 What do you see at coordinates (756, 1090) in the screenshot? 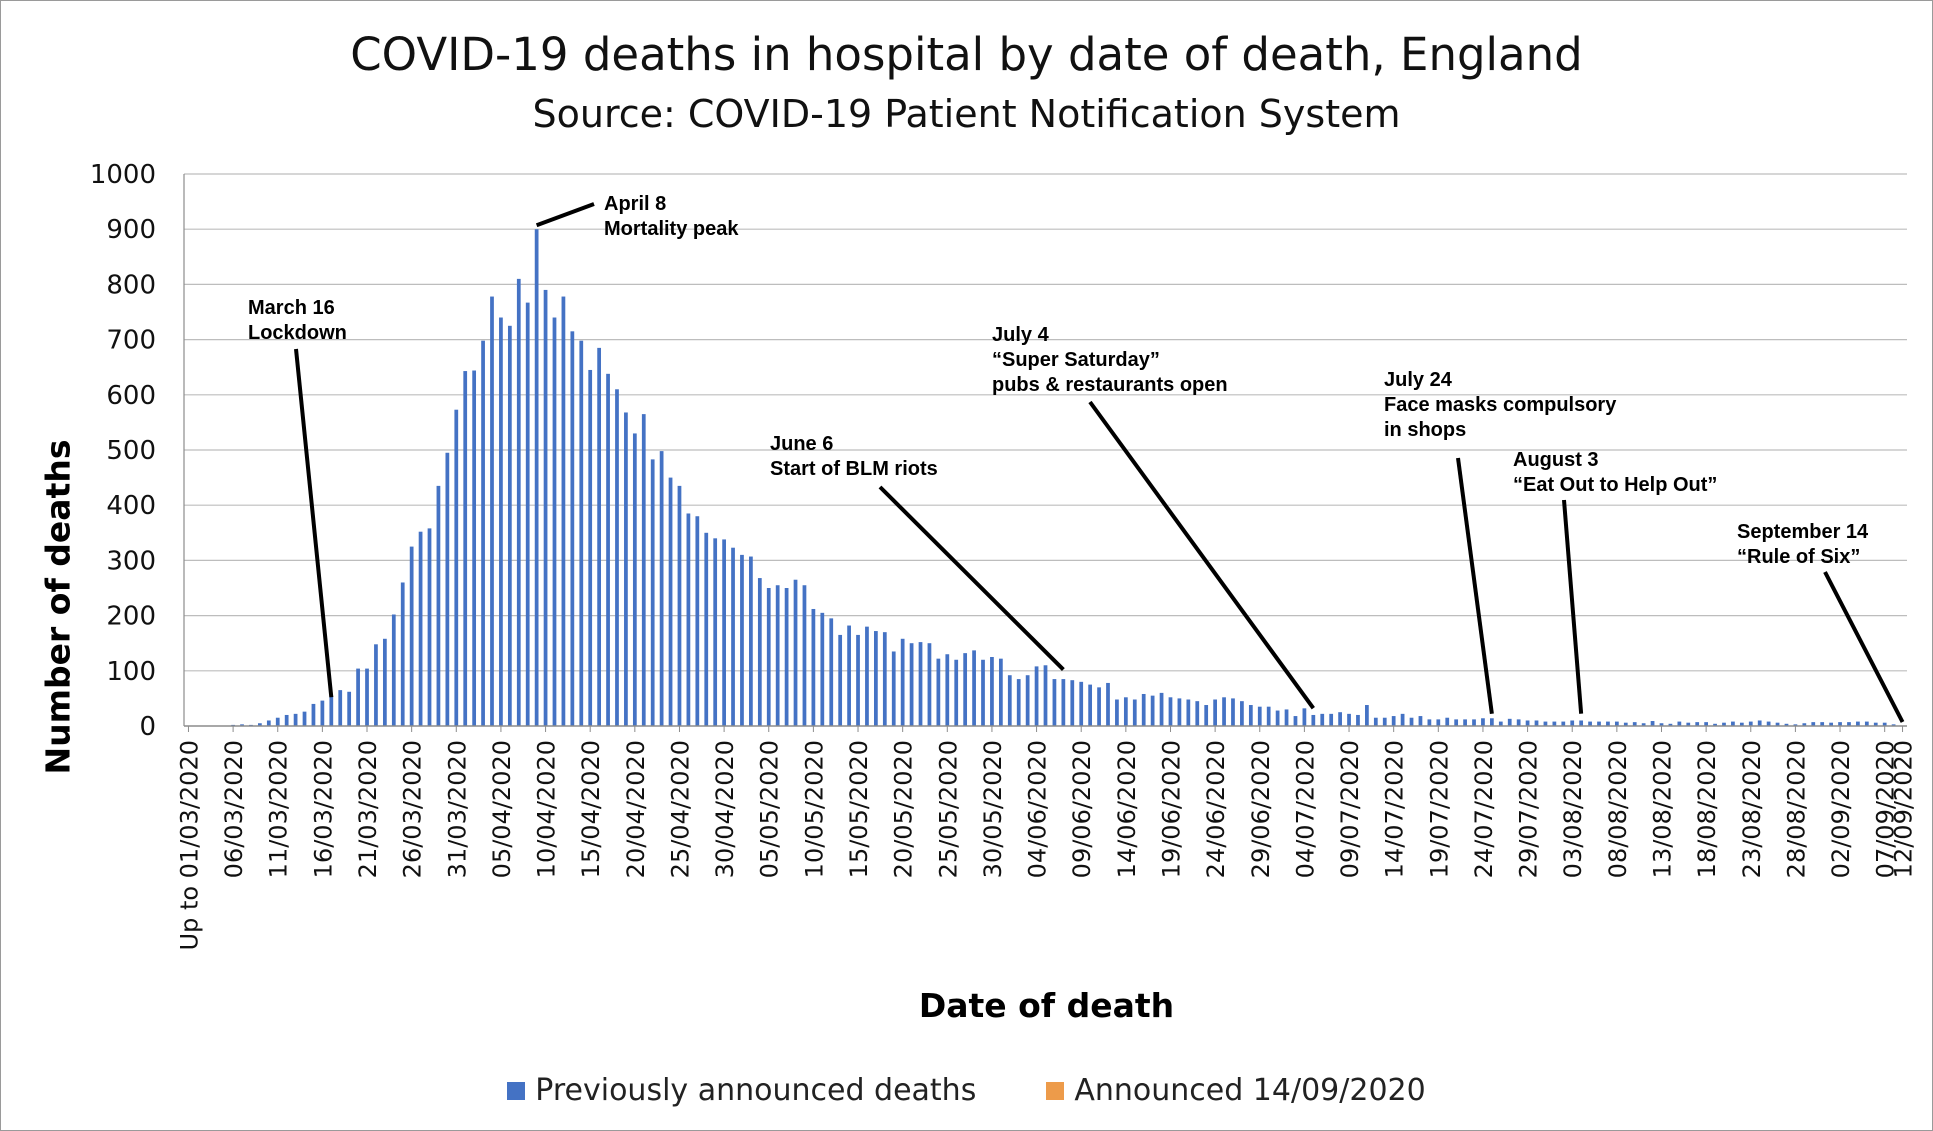
I see `legend-label-previous: Previously announced deaths` at bounding box center [756, 1090].